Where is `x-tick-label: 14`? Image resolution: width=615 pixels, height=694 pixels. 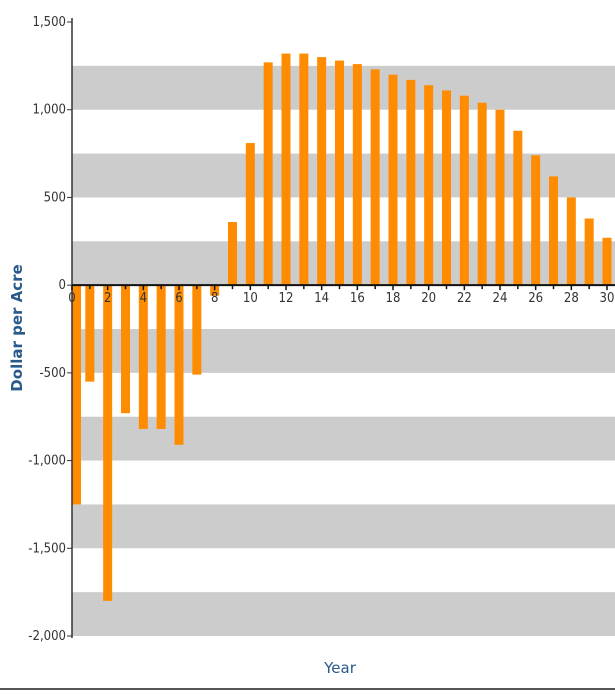
x-tick-label: 14 is located at coordinates (321, 298).